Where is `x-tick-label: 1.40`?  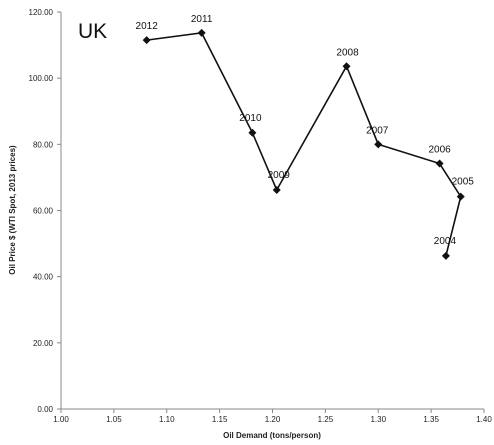
x-tick-label: 1.40 is located at coordinates (484, 419).